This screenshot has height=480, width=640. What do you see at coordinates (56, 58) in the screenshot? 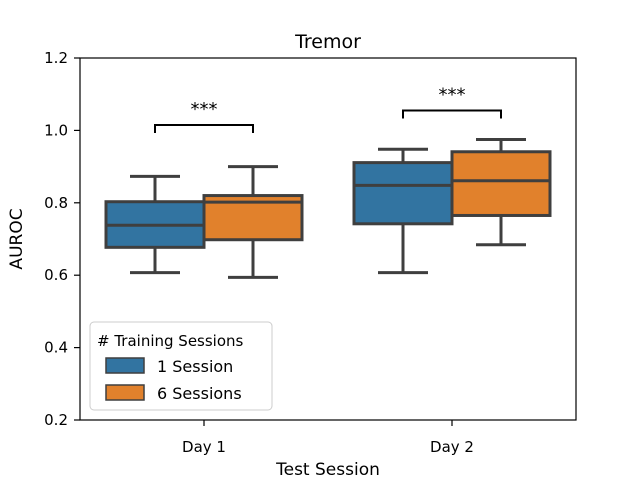
I see `y-tick-label: 1.2` at bounding box center [56, 58].